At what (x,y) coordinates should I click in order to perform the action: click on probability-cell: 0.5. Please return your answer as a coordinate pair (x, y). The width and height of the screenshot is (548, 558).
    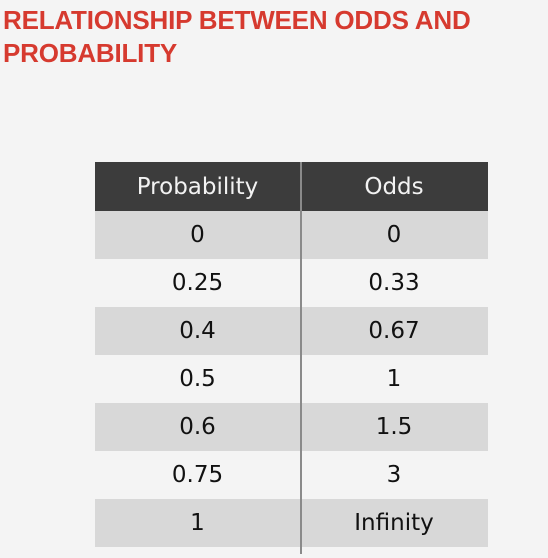
    Looking at the image, I should click on (197, 379).